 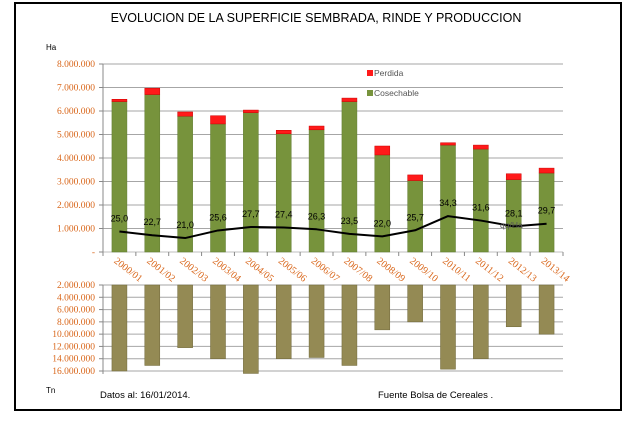 What do you see at coordinates (292, 270) in the screenshot?
I see `category-label: 2005/06` at bounding box center [292, 270].